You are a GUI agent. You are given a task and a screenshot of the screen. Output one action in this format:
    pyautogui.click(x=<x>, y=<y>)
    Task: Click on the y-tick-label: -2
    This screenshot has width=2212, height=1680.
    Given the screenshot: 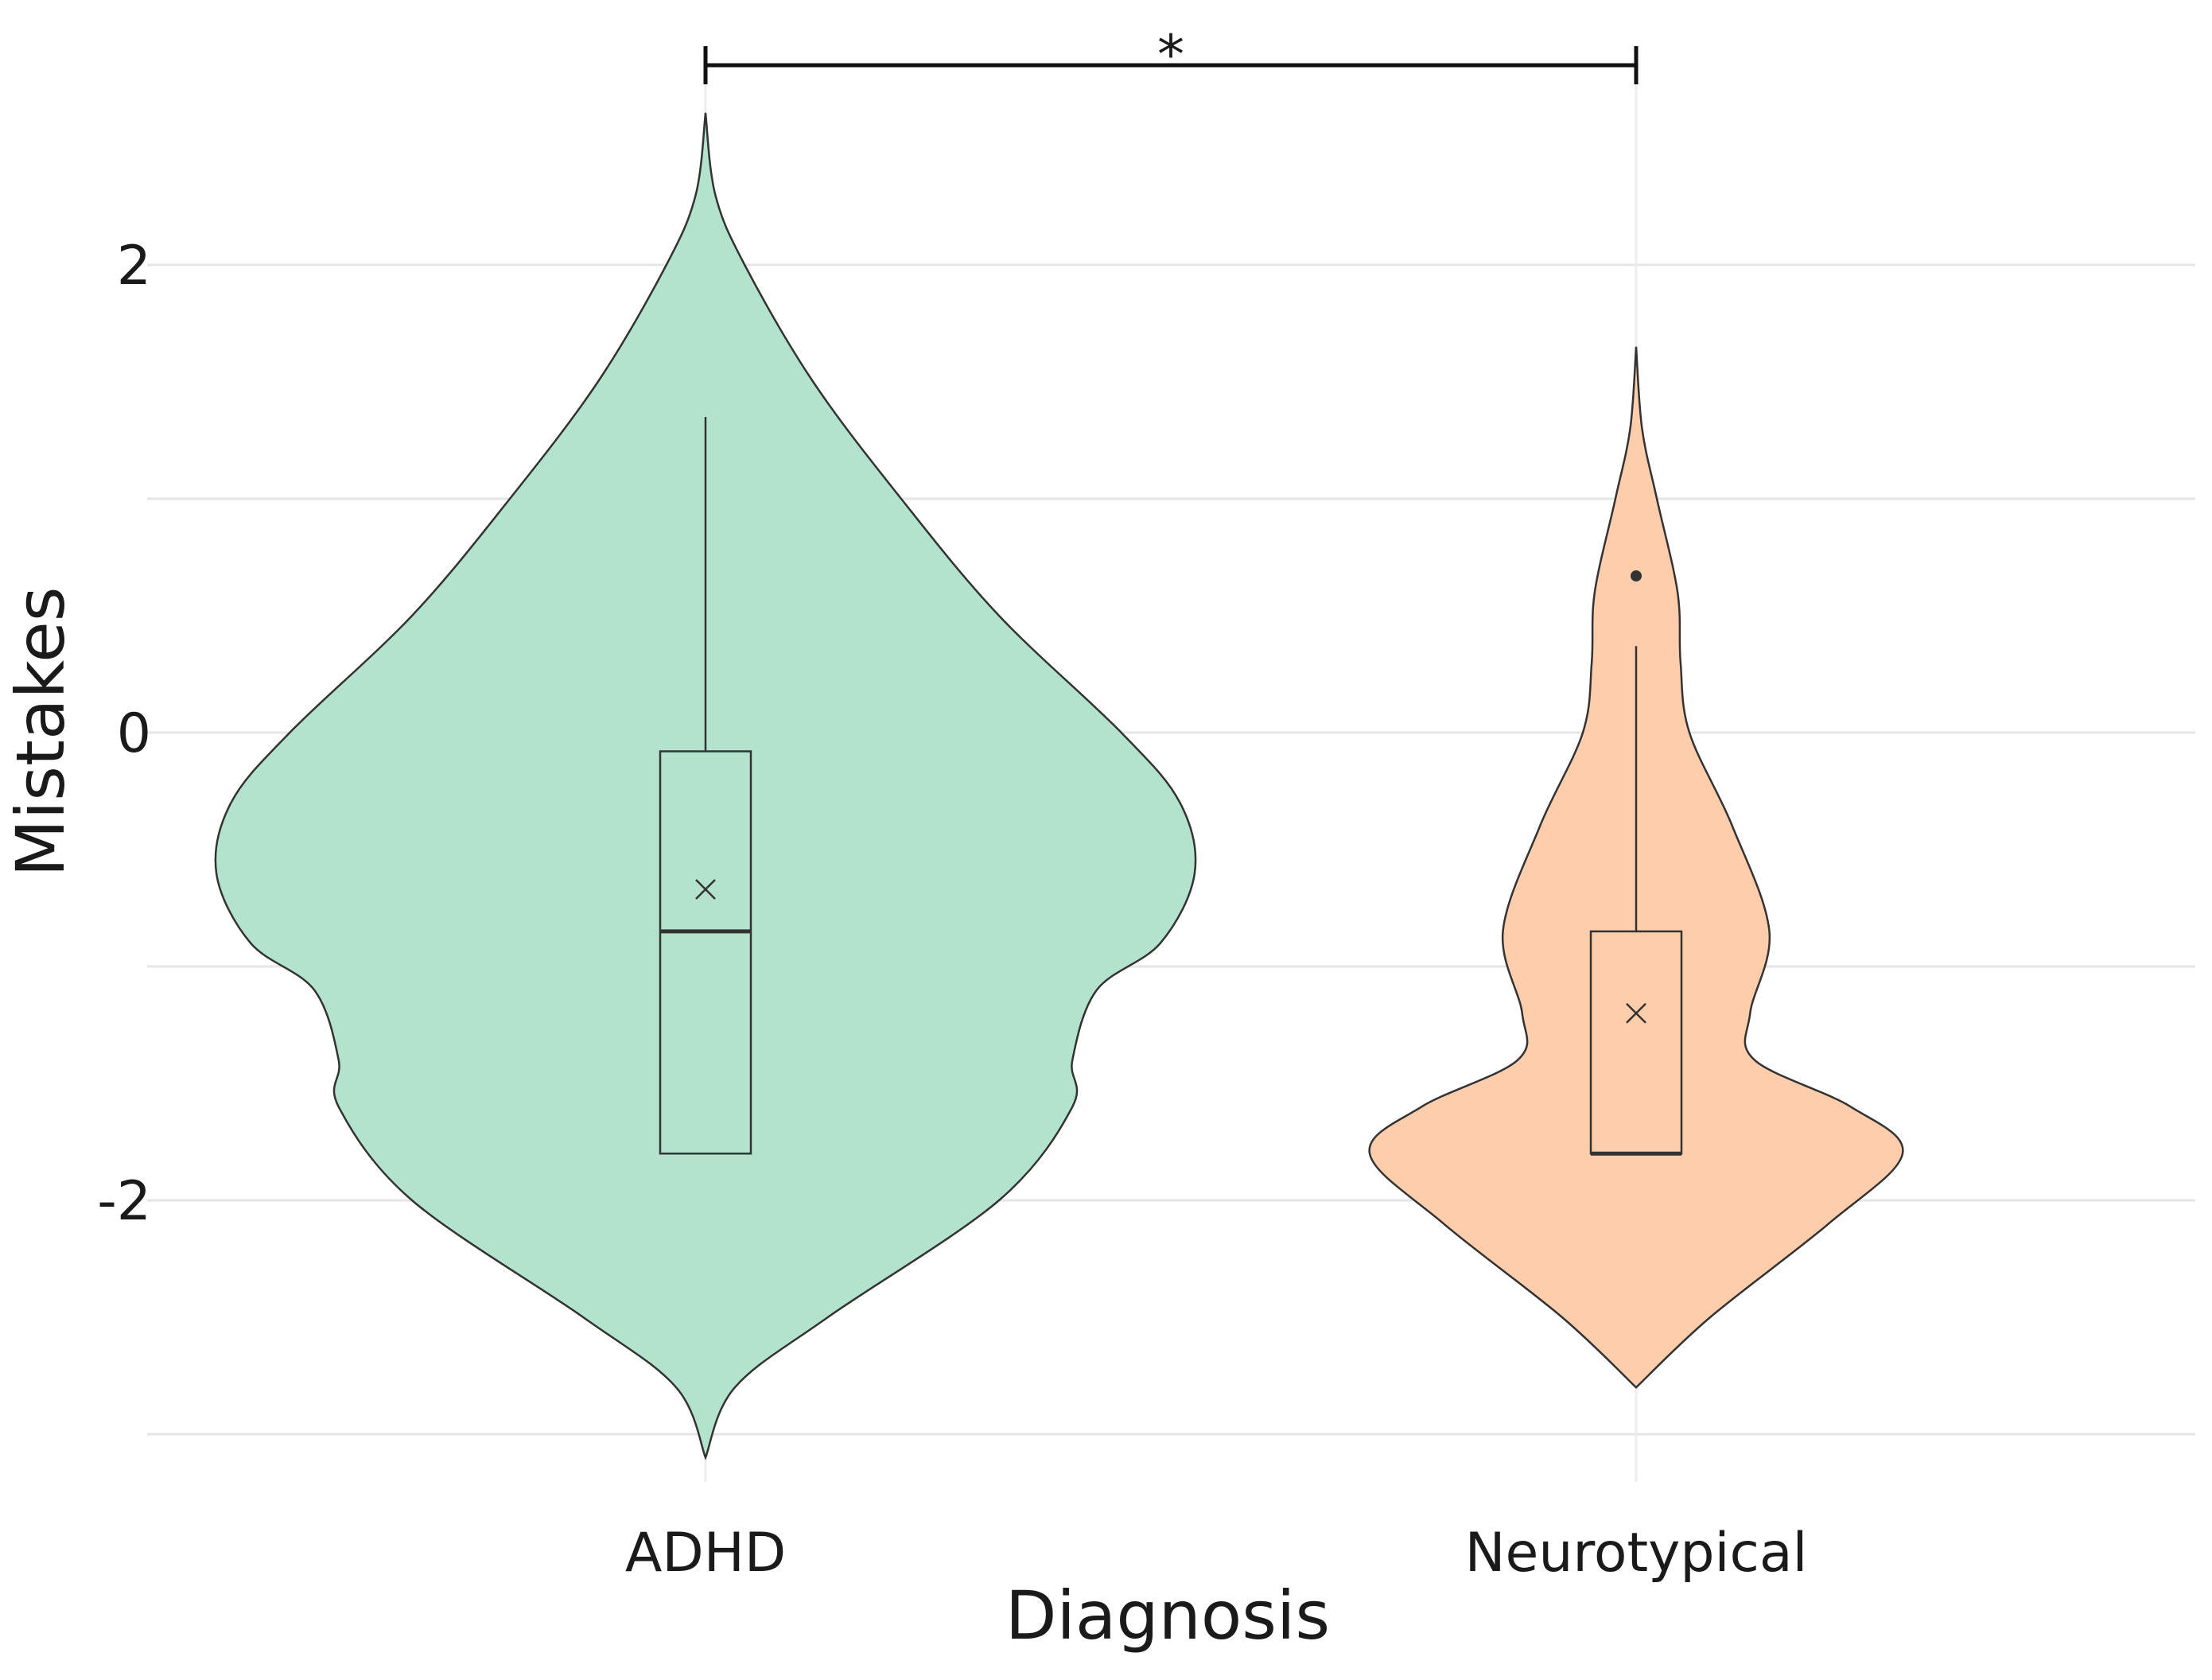 What is the action you would take?
    pyautogui.click(x=124, y=1201)
    